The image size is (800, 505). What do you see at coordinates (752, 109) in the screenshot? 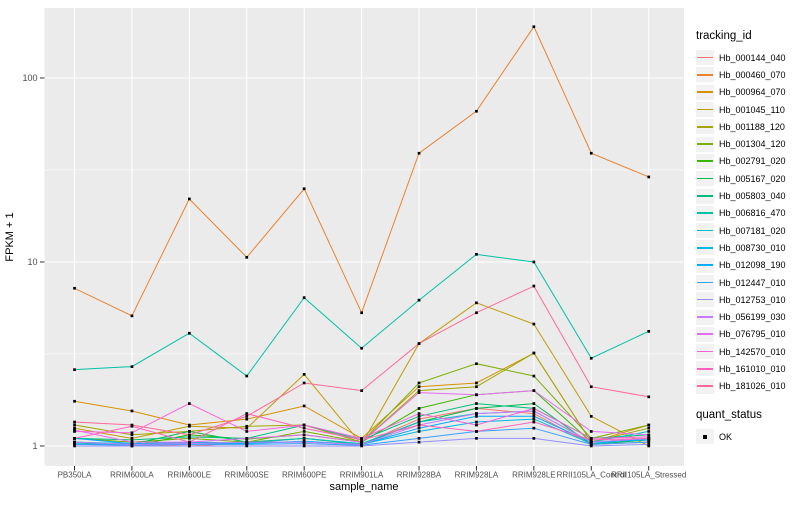
I see `legend-item-label: Hb_001045_110` at bounding box center [752, 109].